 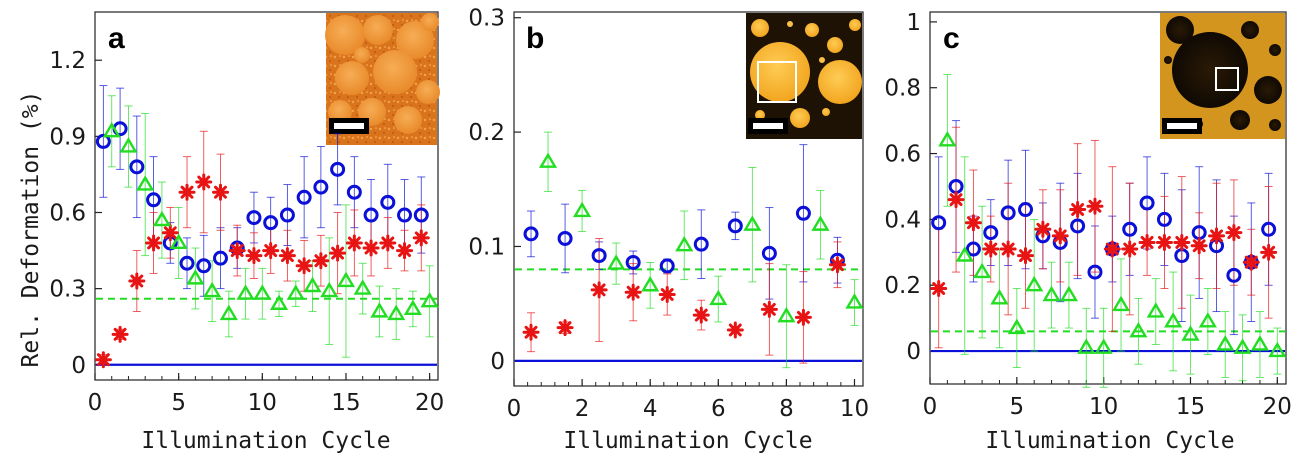 I want to click on y-axis-label: Rel. Deformation (%), so click(x=31, y=229).